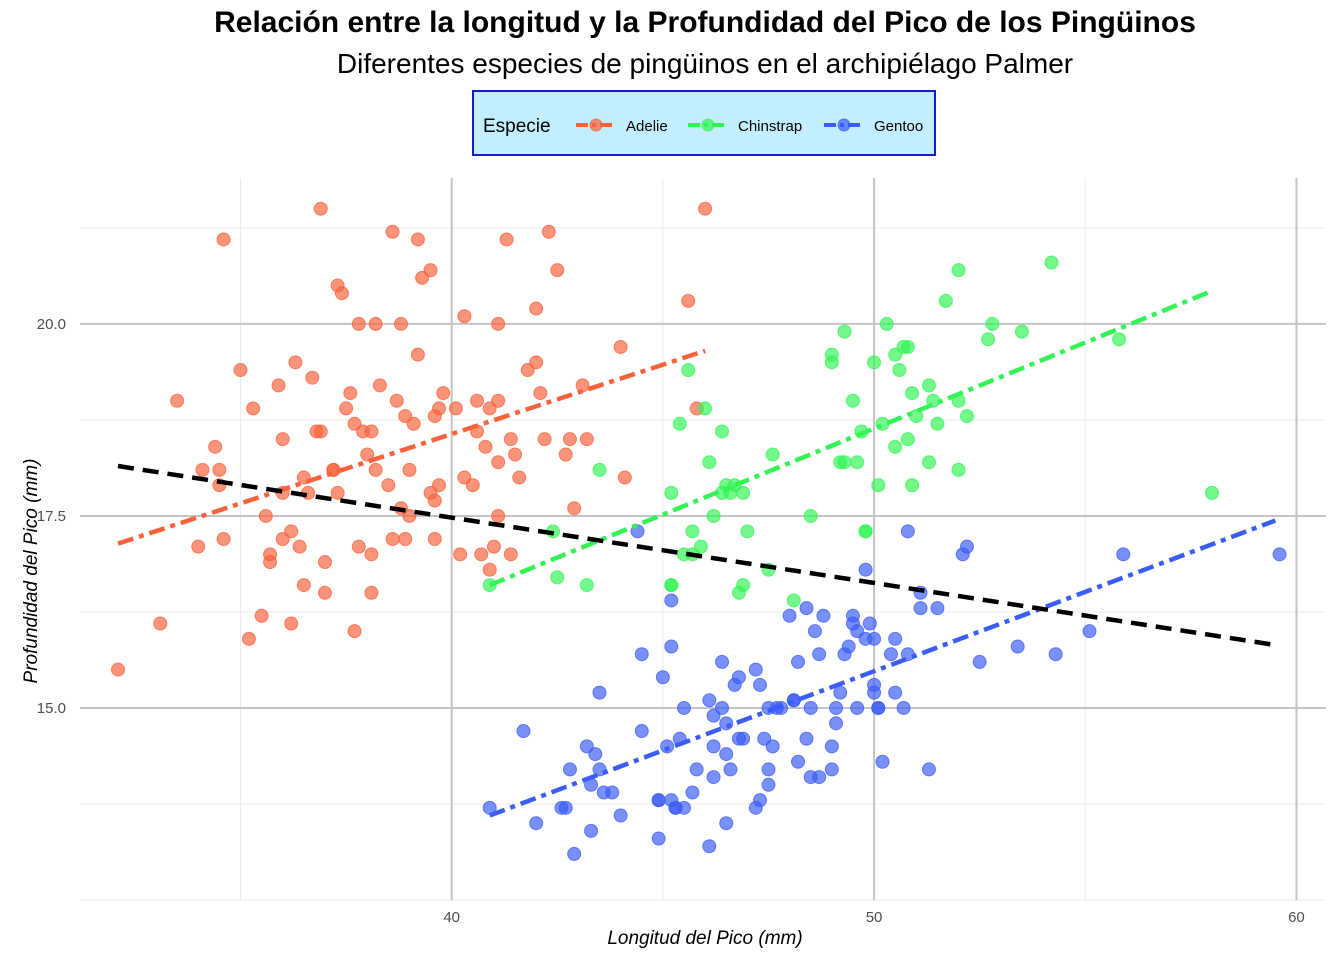  Describe the element at coordinates (899, 126) in the screenshot. I see `legend-label-gentoo: Gentoo` at that location.